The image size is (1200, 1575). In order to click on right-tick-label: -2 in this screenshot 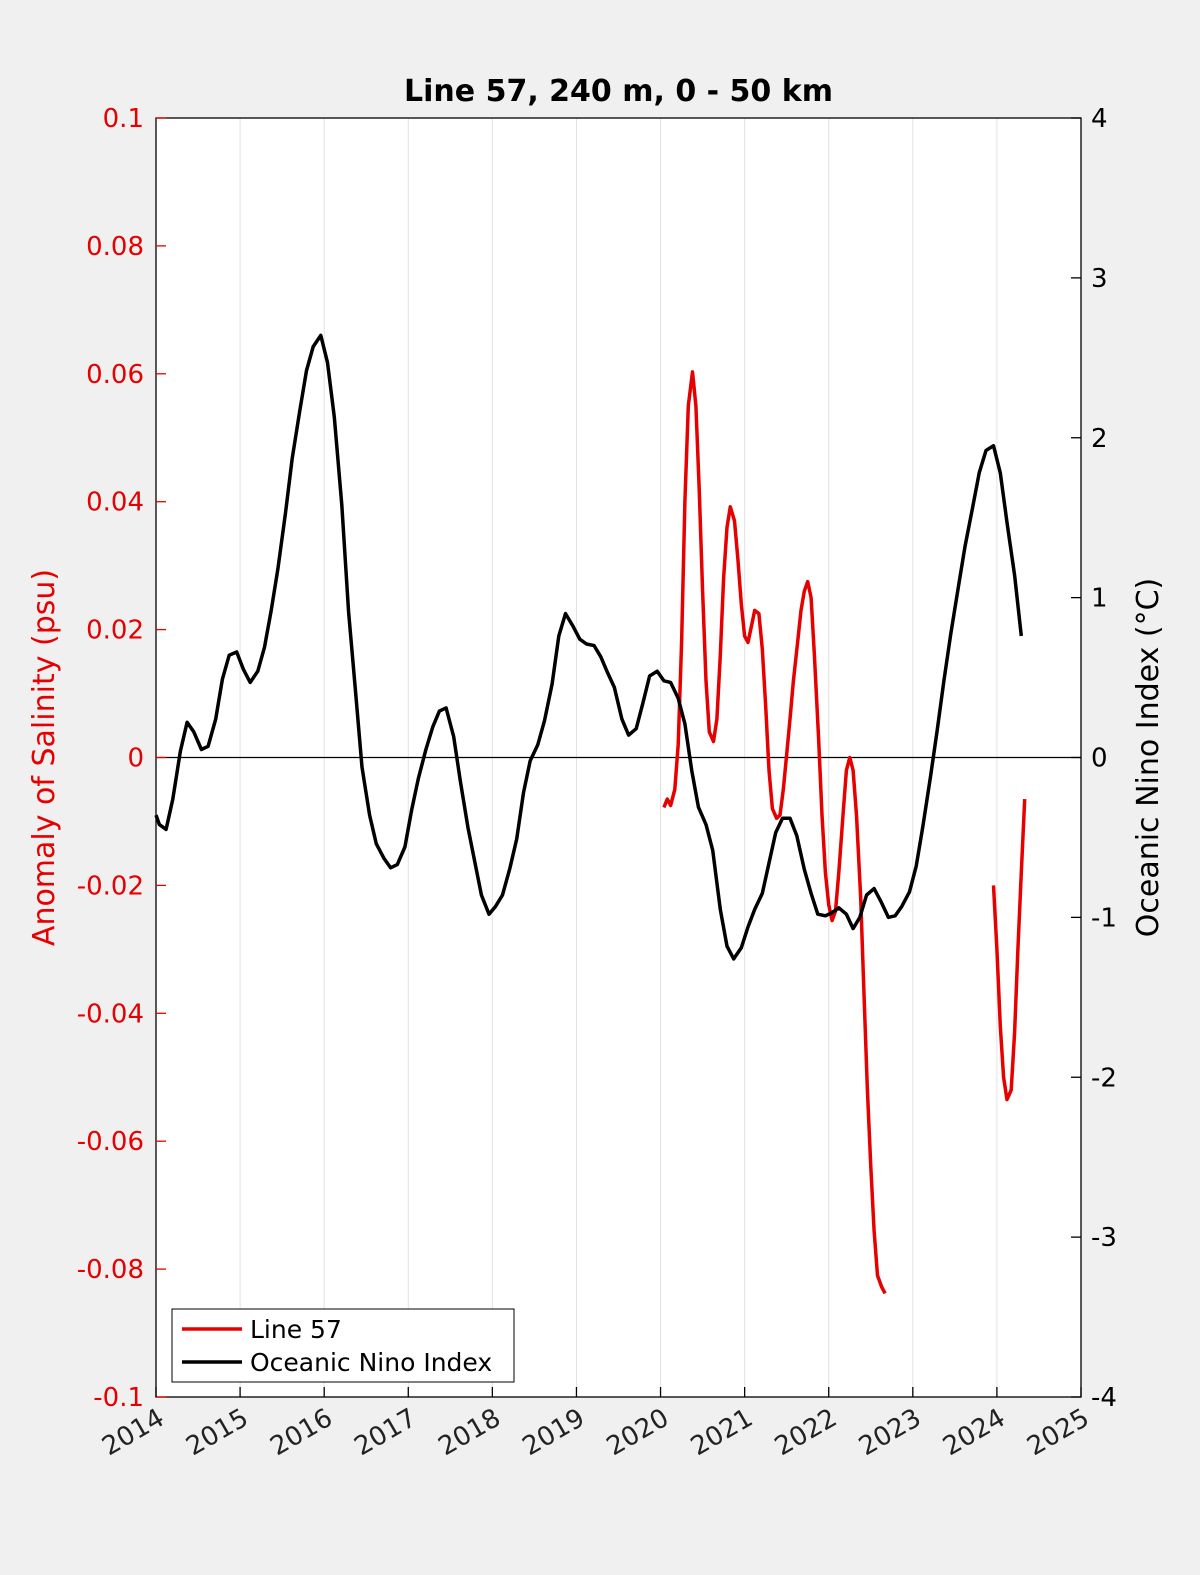, I will do `click(1104, 1078)`.